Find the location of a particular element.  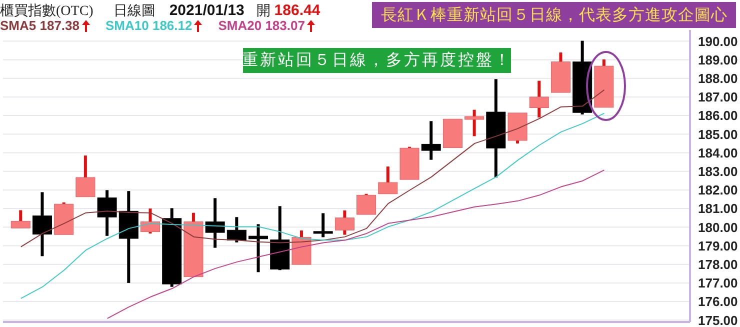

y-tick-label: 187.00 is located at coordinates (718, 97).